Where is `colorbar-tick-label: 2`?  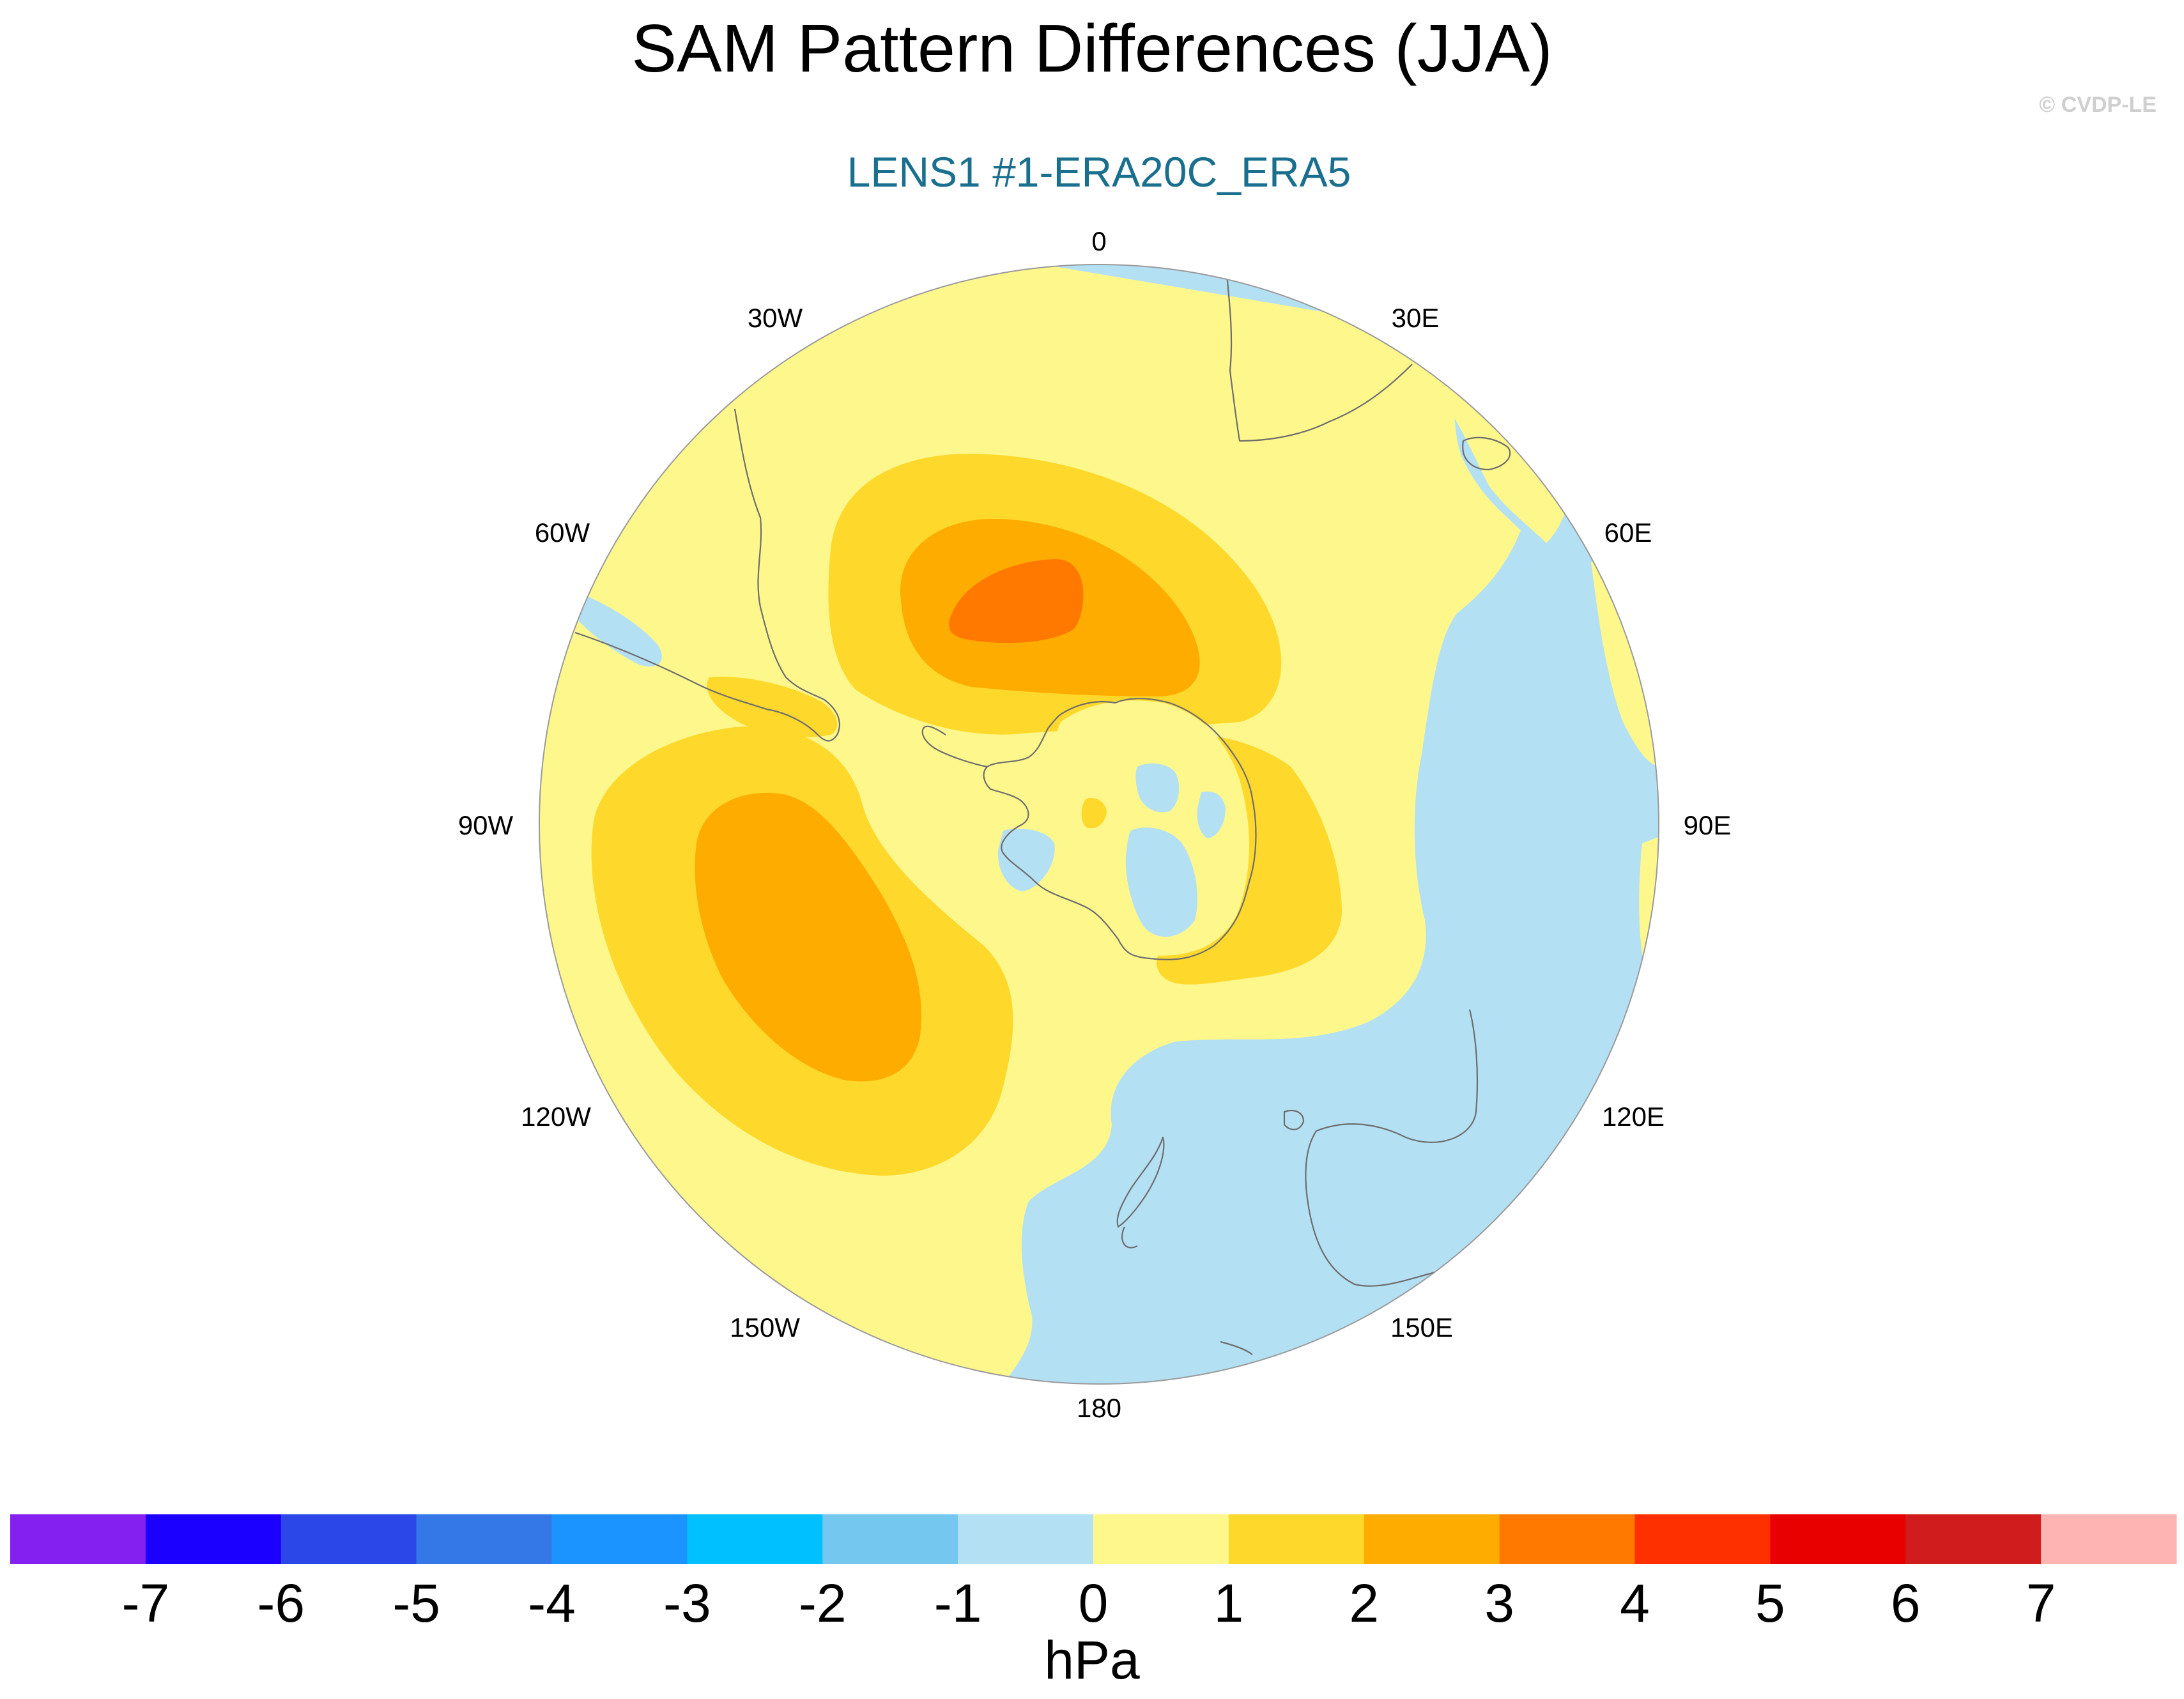
colorbar-tick-label: 2 is located at coordinates (1364, 1603).